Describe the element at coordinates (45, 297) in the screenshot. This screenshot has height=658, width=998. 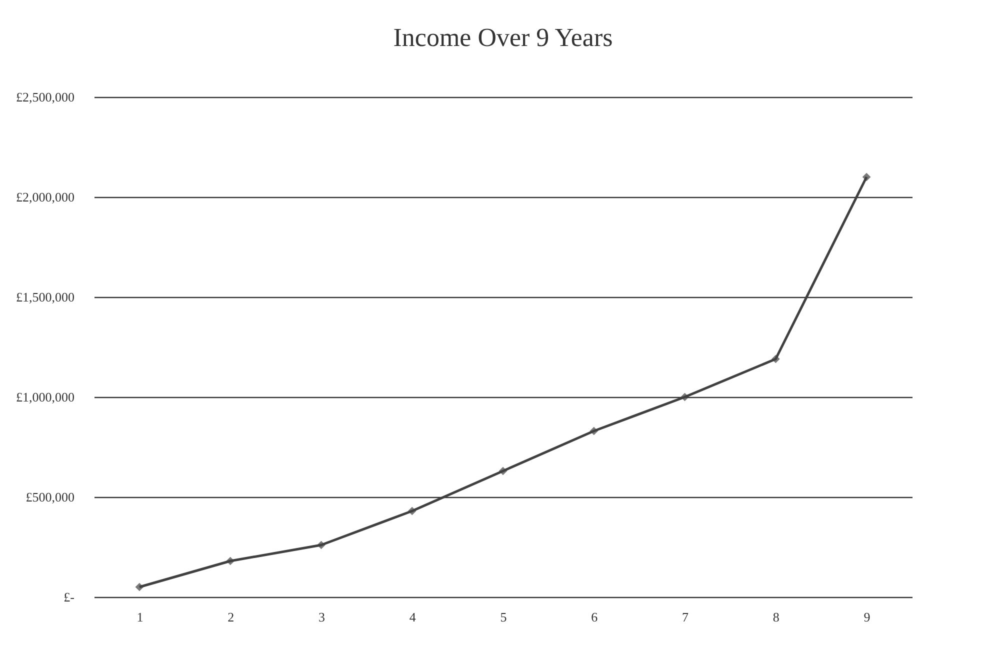
I see `y-tick-label: £1,500,000` at that location.